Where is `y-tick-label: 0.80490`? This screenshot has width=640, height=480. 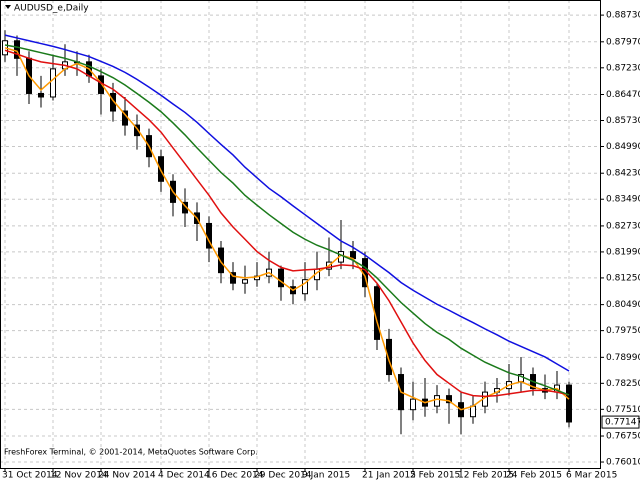 y-tick-label: 0.80490 is located at coordinates (623, 305).